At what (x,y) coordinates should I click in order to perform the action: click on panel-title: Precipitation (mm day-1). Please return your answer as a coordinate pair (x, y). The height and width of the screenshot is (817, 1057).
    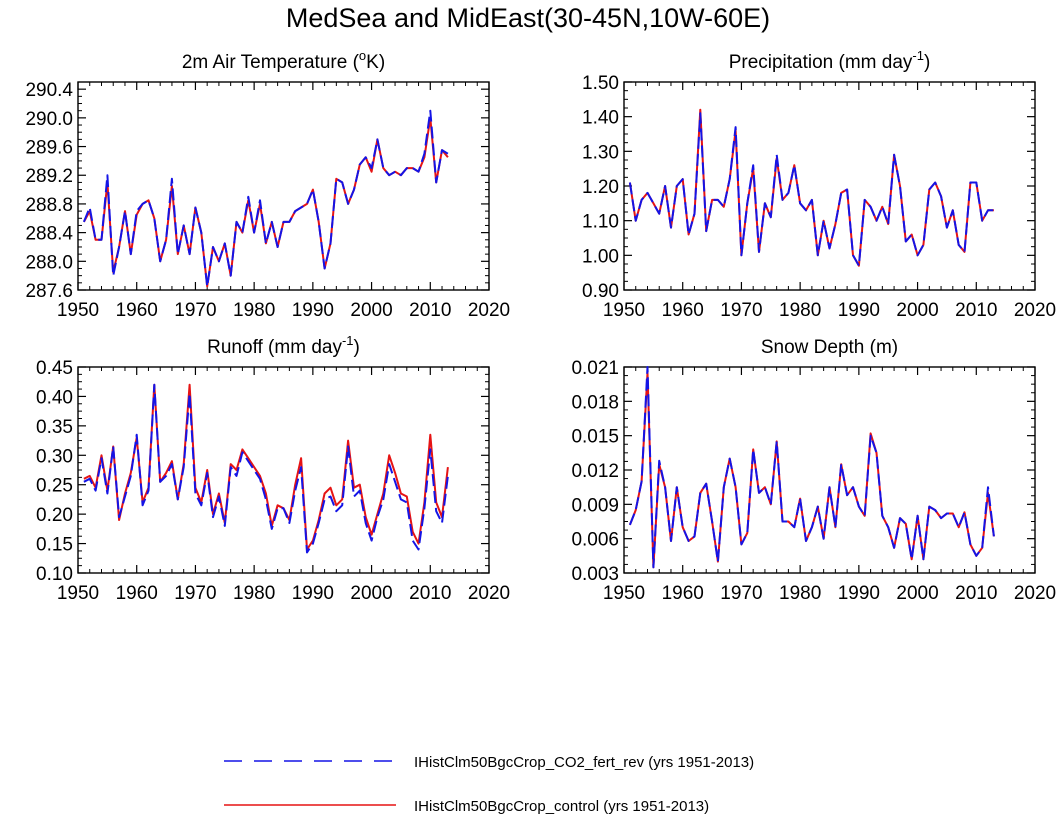
    Looking at the image, I should click on (830, 60).